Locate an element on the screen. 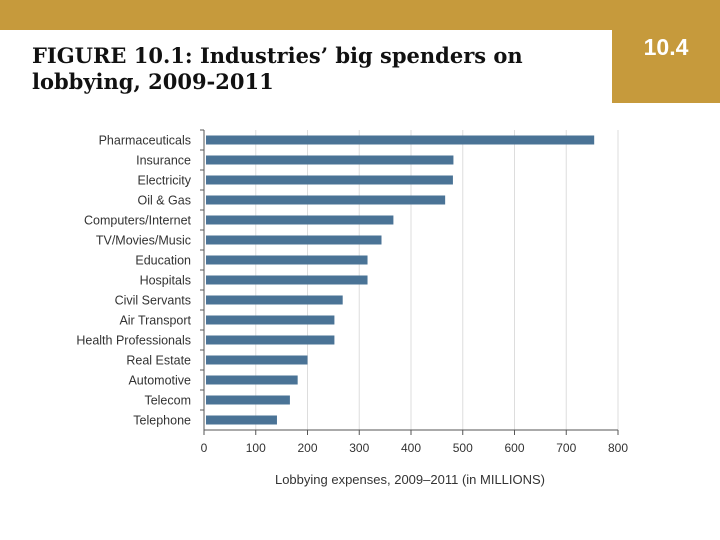  category-label: Computers/Internet is located at coordinates (138, 221).